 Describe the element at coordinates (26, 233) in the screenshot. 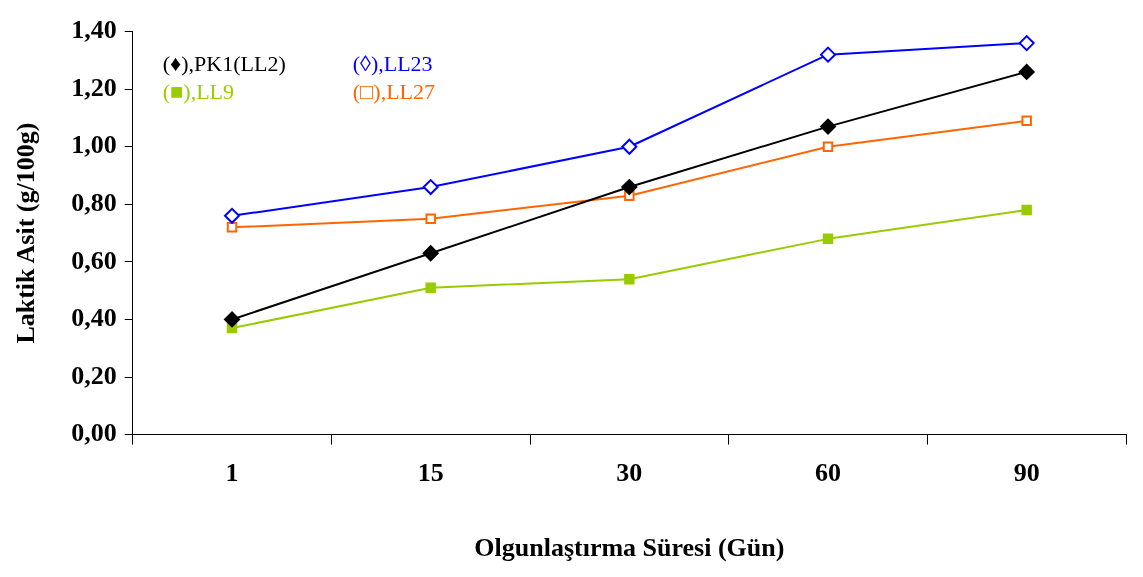

I see `y-axis-title: Laktik Asit (g/100g)` at that location.